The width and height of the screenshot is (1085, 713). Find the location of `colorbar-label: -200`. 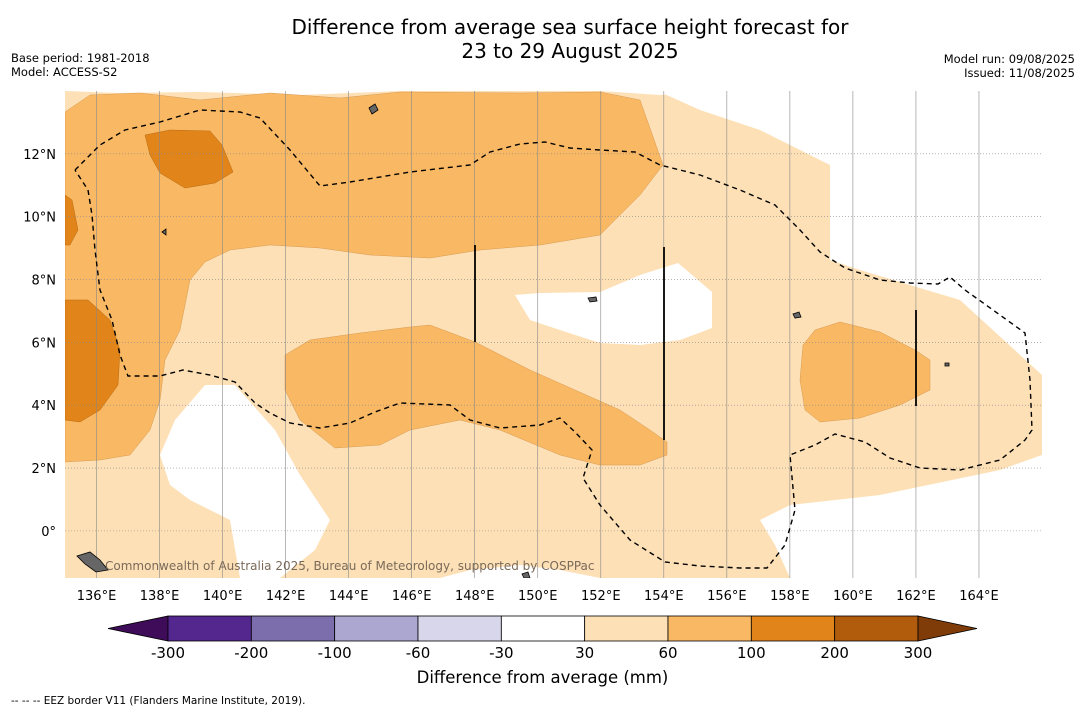

colorbar-label: -200 is located at coordinates (251, 653).